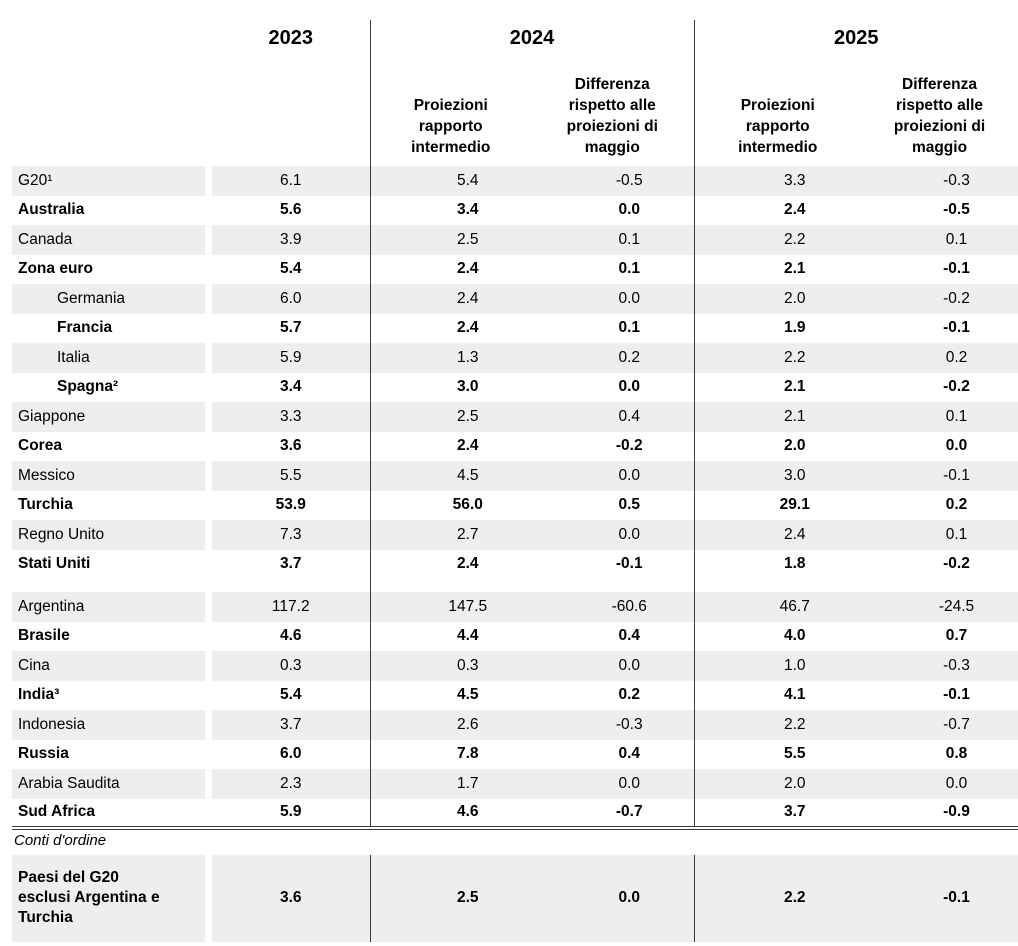 Image resolution: width=1018 pixels, height=946 pixels. What do you see at coordinates (291, 784) in the screenshot?
I see `cell-value: 2.3` at bounding box center [291, 784].